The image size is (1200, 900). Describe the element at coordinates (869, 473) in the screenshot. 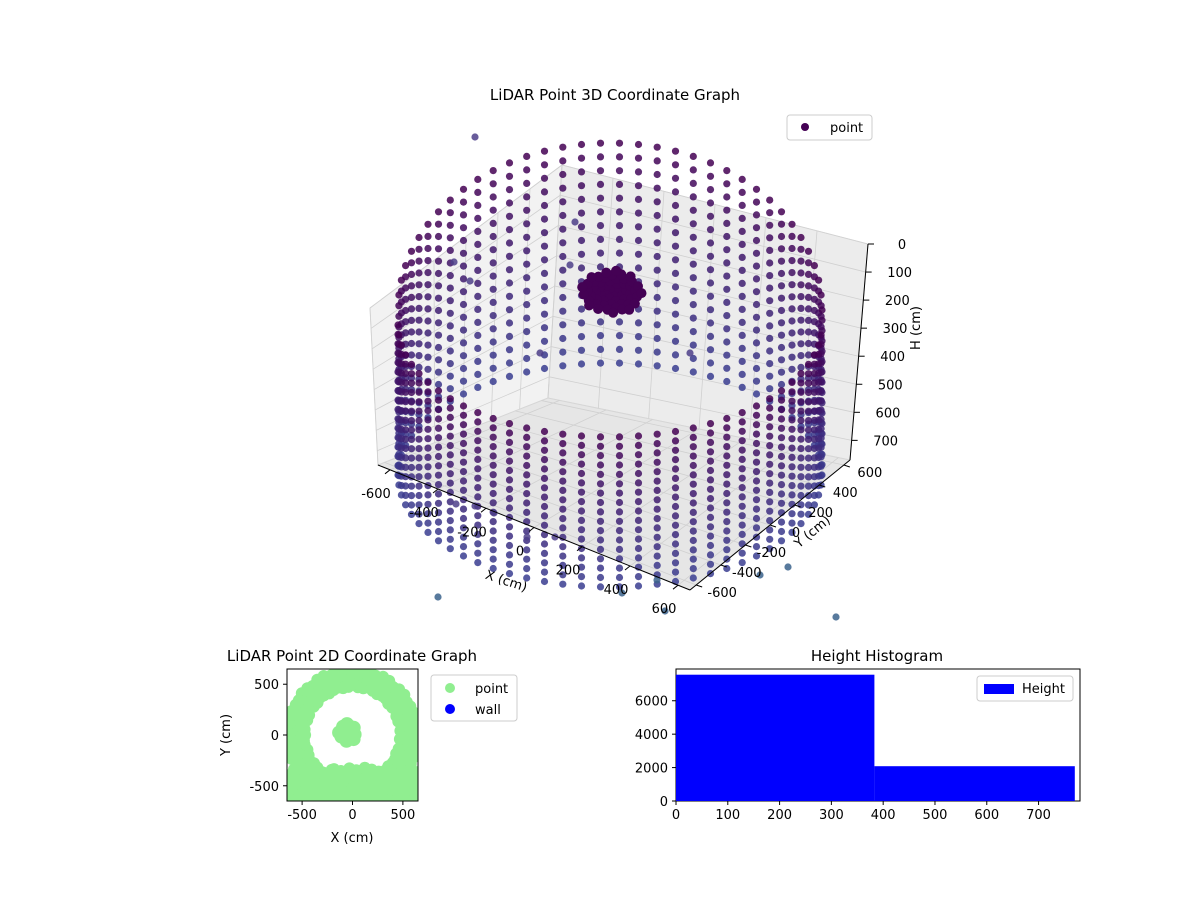

I see `y-tick-label-3d: 600` at that location.